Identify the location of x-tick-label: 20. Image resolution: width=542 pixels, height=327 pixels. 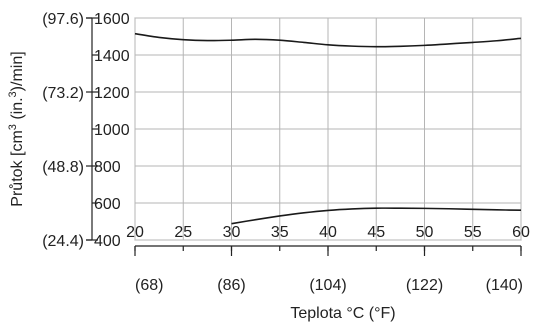
(135, 232).